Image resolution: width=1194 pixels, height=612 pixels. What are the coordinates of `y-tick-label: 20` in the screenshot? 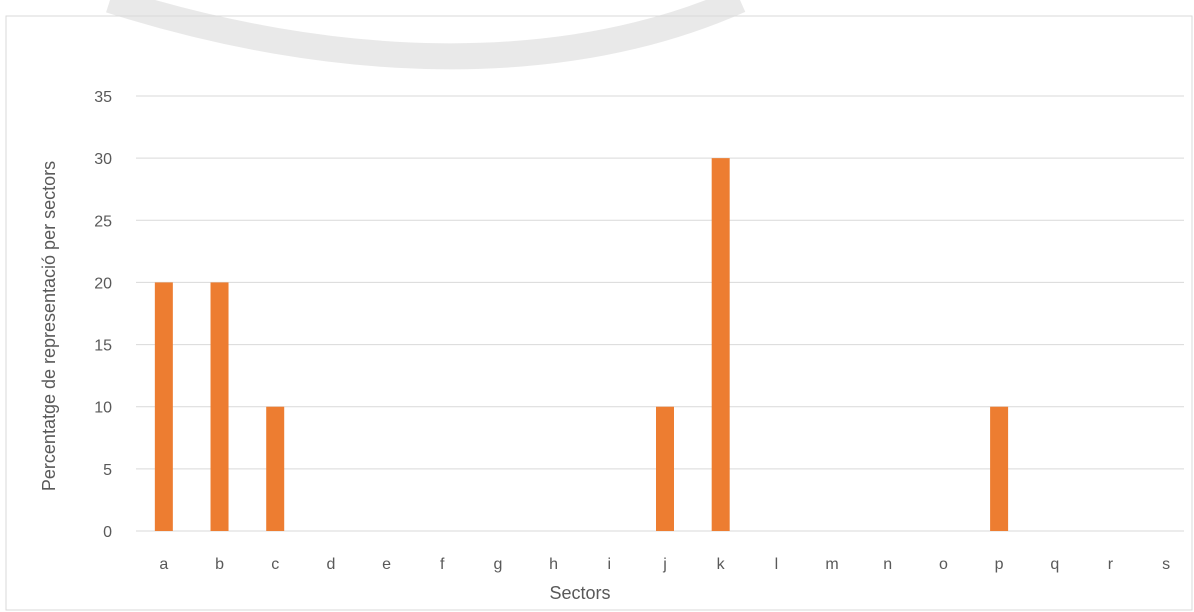 It's located at (103, 283).